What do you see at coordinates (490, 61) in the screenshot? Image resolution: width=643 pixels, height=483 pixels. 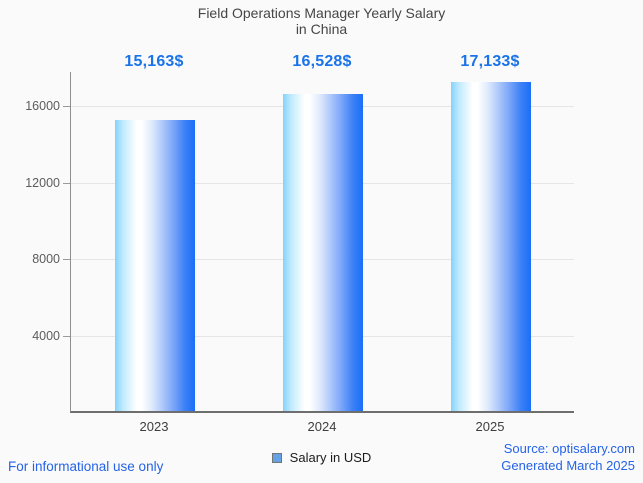 I see `value-label-2025: 17,133$` at bounding box center [490, 61].